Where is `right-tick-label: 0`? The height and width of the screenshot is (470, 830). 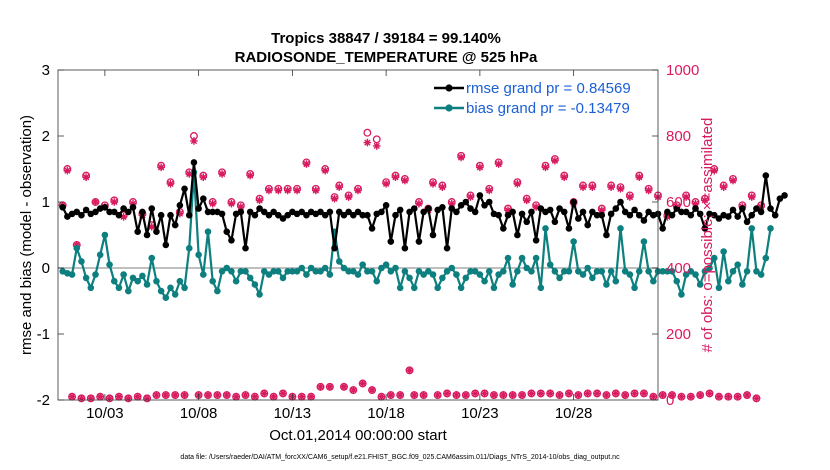 right-tick-label: 0 is located at coordinates (670, 400).